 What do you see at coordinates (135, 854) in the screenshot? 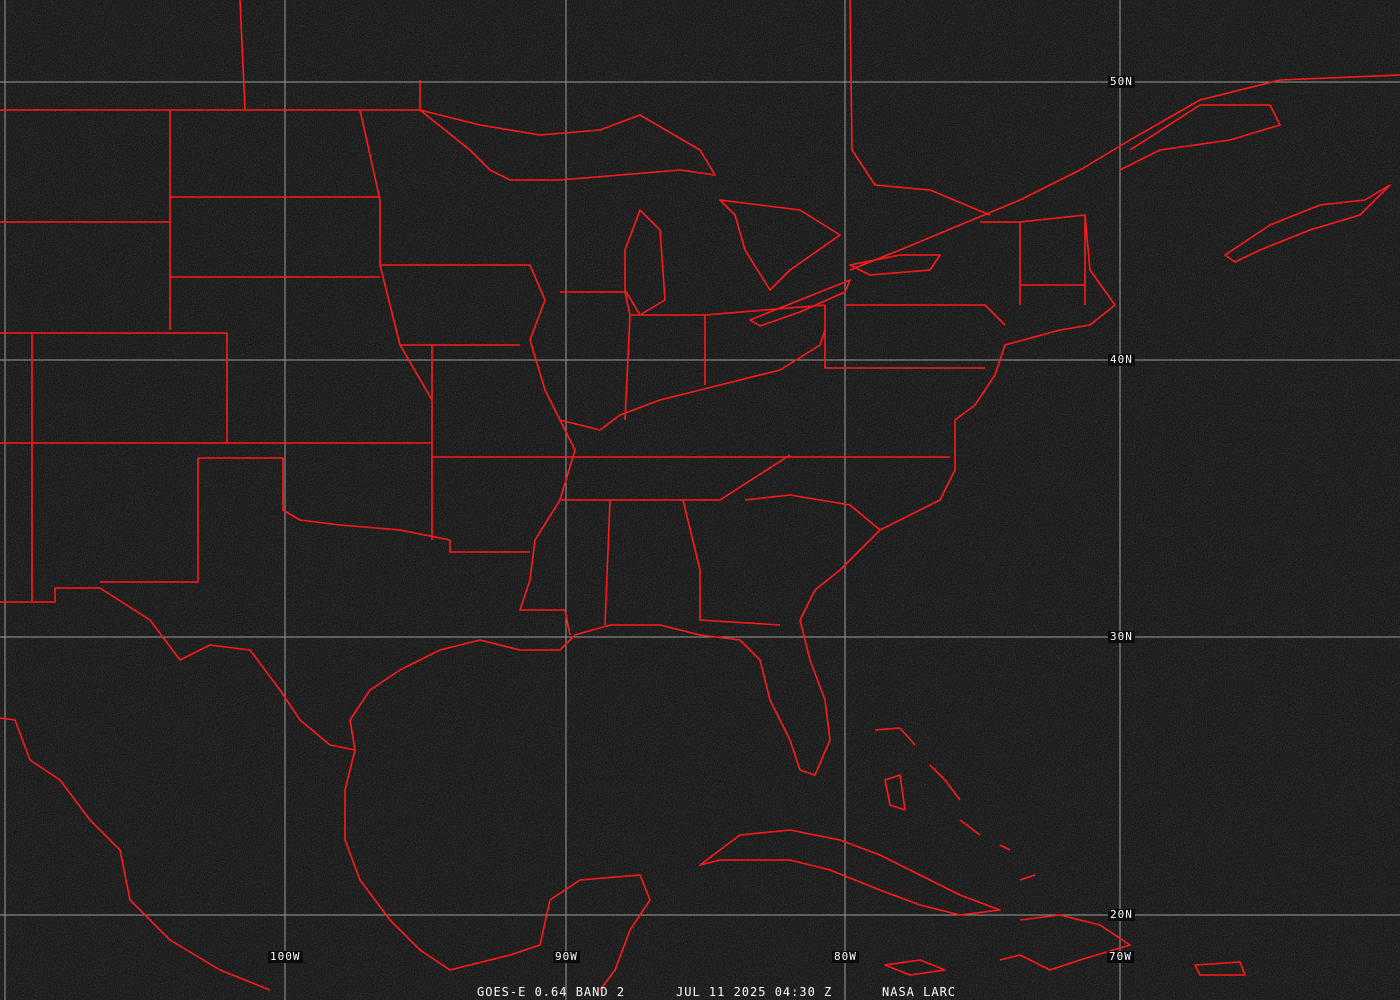
I see `coastline-pacific-mexico` at bounding box center [135, 854].